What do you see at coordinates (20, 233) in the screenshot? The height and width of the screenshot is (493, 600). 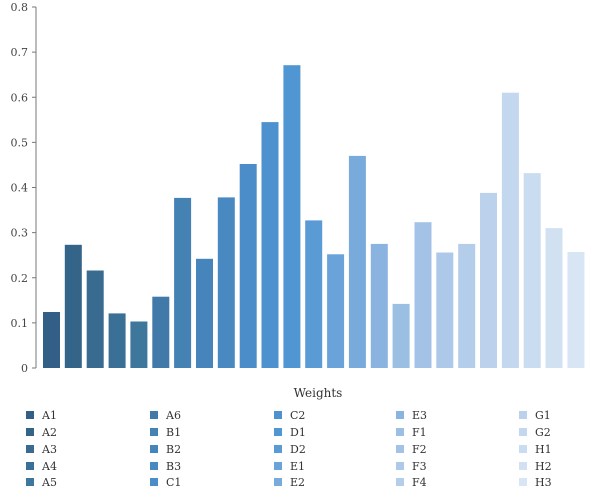 I see `y-tick-label: 0.3` at bounding box center [20, 233].